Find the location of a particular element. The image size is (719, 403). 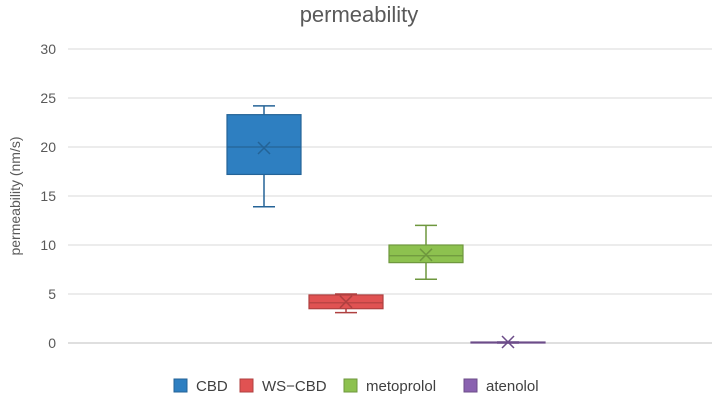

iqr-box is located at coordinates (264, 145).